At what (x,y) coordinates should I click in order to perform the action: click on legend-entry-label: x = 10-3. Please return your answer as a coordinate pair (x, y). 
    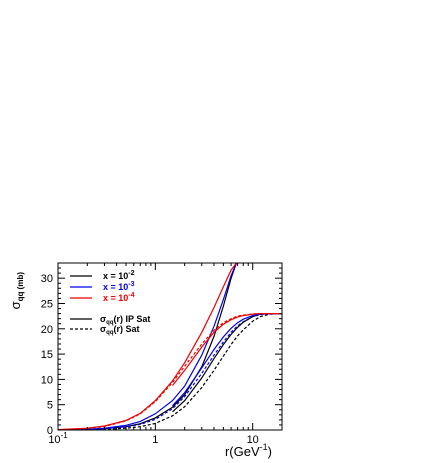
    Looking at the image, I should click on (119, 286).